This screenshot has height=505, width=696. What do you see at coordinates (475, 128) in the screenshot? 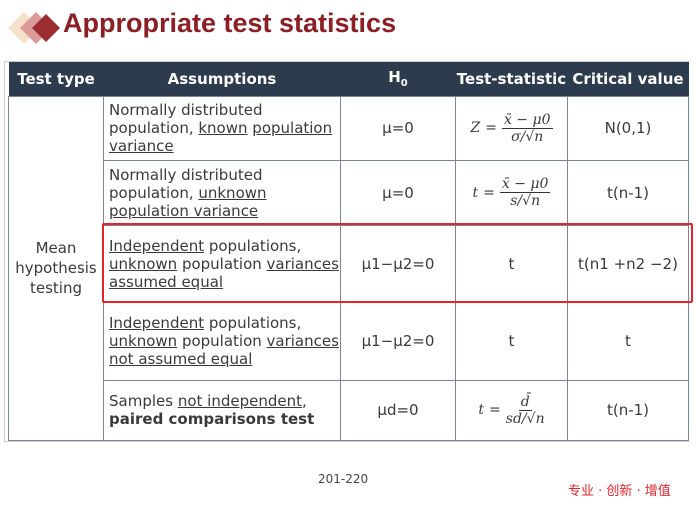
I see `stat-lhs: Z` at bounding box center [475, 128].